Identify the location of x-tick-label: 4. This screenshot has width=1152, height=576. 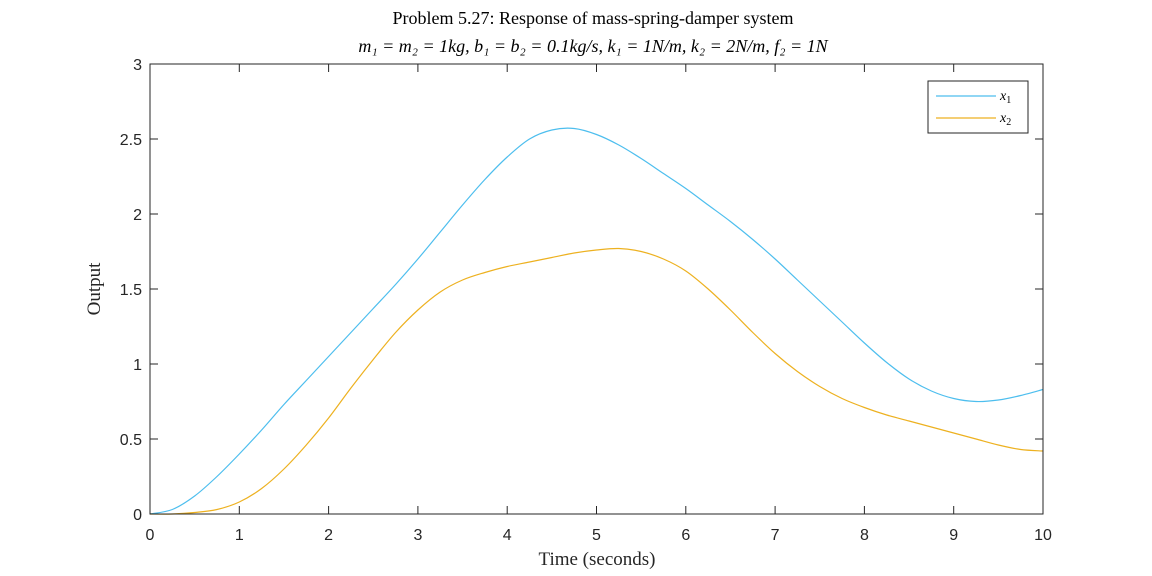
(507, 535).